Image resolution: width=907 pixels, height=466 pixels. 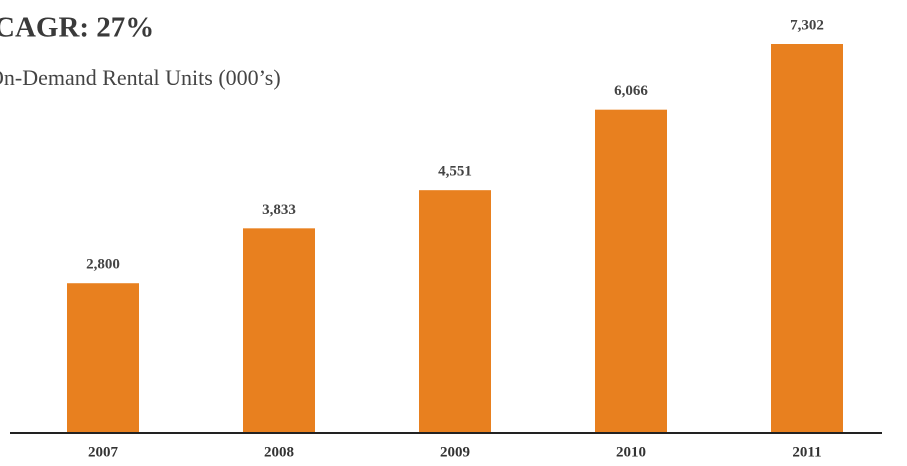 I want to click on value-label: 7,302, so click(x=807, y=25).